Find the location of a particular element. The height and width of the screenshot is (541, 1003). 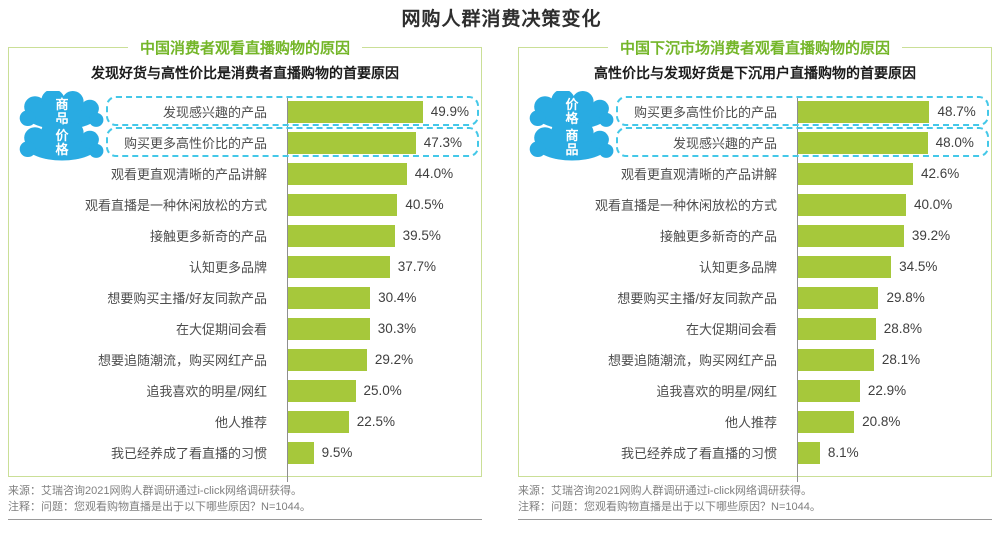

bar-label: 我已经养成了看直播的习惯 is located at coordinates (188, 453).